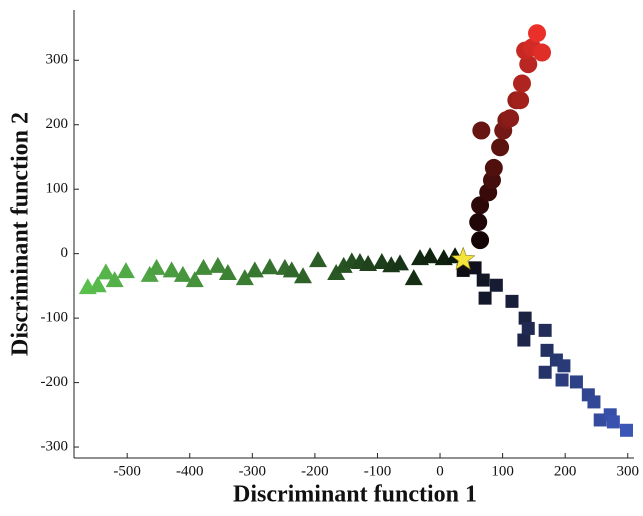 The height and width of the screenshot is (516, 643). What do you see at coordinates (57, 60) in the screenshot?
I see `y-tick-label: 300` at bounding box center [57, 60].